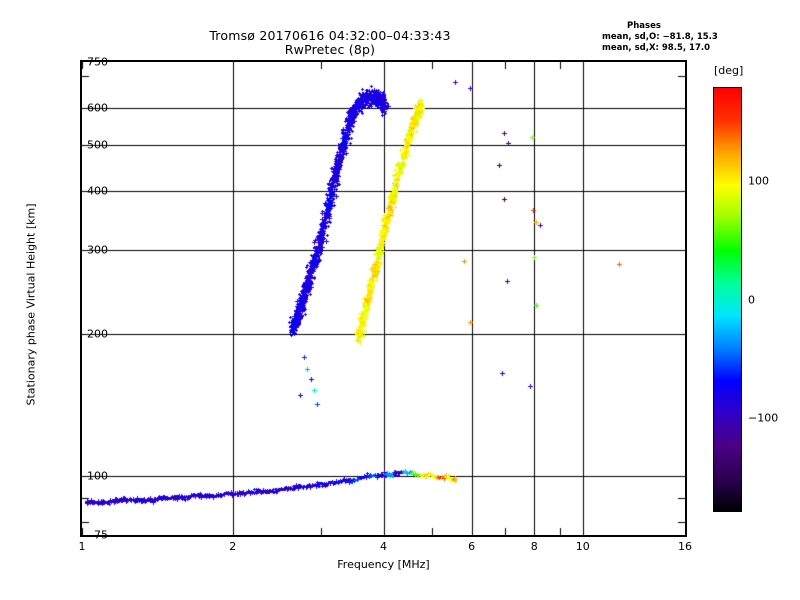  What do you see at coordinates (685, 546) in the screenshot?
I see `x-tick-label-16: 16` at bounding box center [685, 546].